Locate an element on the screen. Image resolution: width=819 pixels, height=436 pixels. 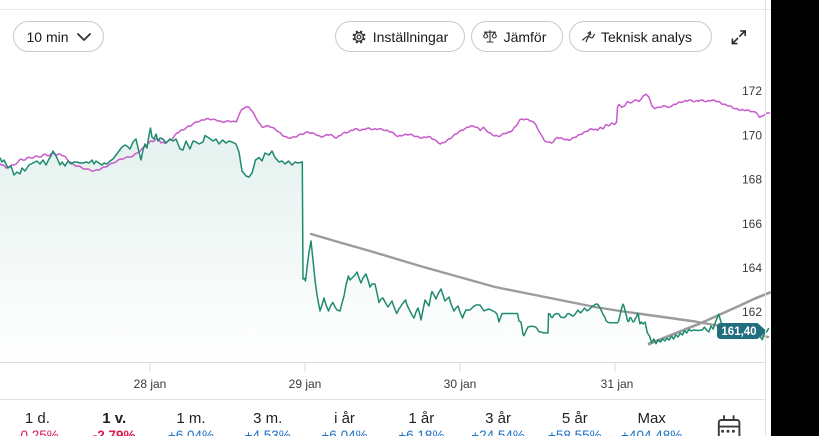
svg-text: 31 jan is located at coordinates (617, 384).